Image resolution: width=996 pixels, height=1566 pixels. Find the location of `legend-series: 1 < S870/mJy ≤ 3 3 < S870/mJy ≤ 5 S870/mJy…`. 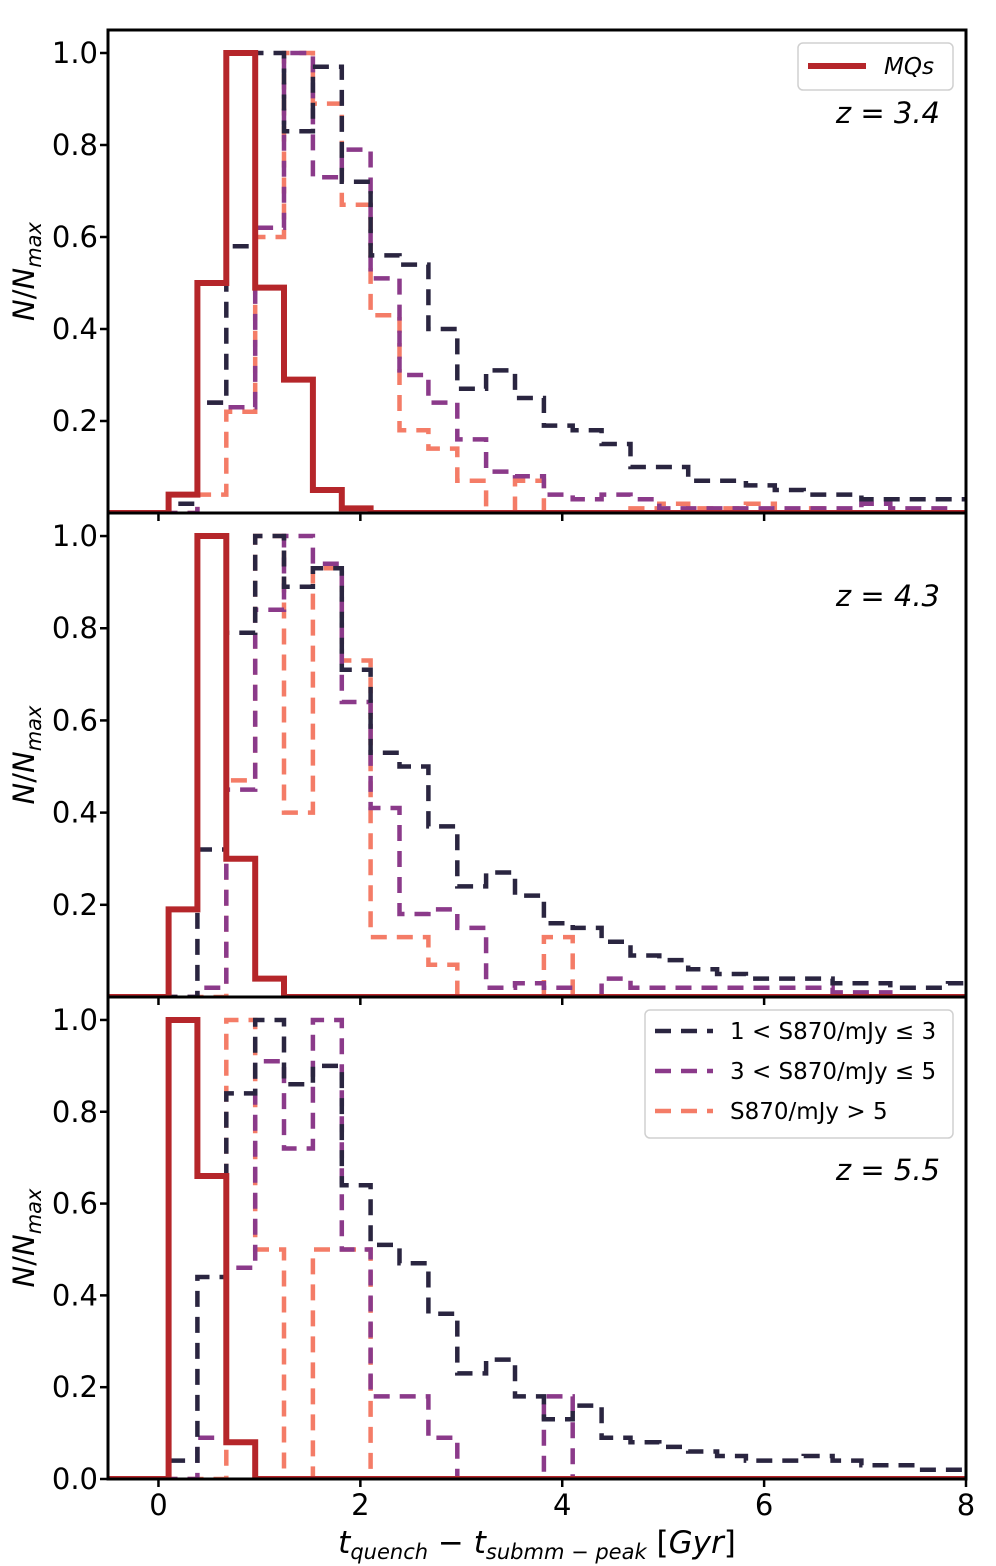

legend-series: 1 < S870/mJy ≤ 3 3 < S870/mJy ≤ 5 S870/mJy… is located at coordinates (799, 1074).